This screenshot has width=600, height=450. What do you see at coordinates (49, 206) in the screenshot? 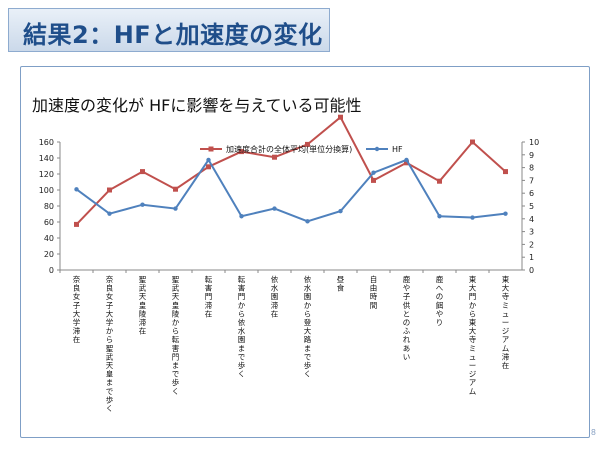
I see `left-tick-label: 80` at bounding box center [49, 206].